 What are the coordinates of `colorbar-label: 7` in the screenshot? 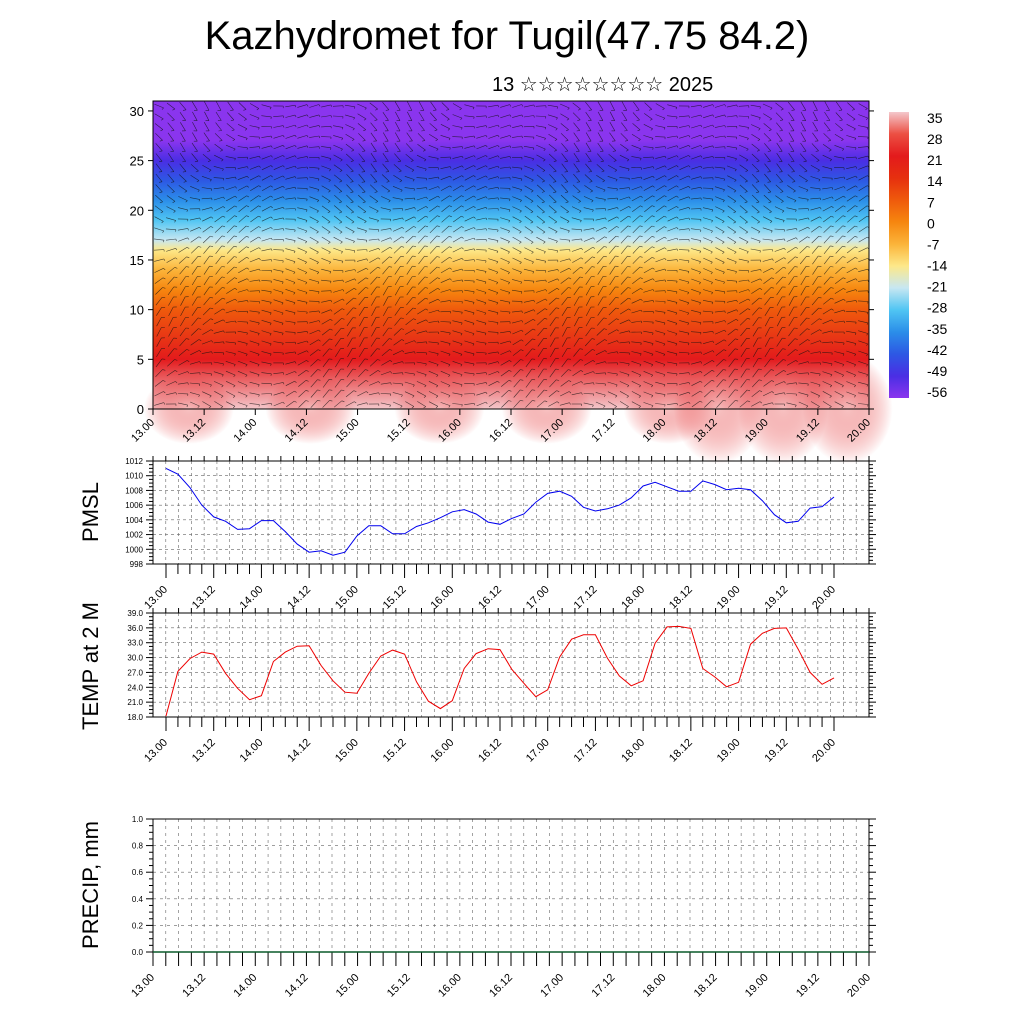 It's located at (931, 202).